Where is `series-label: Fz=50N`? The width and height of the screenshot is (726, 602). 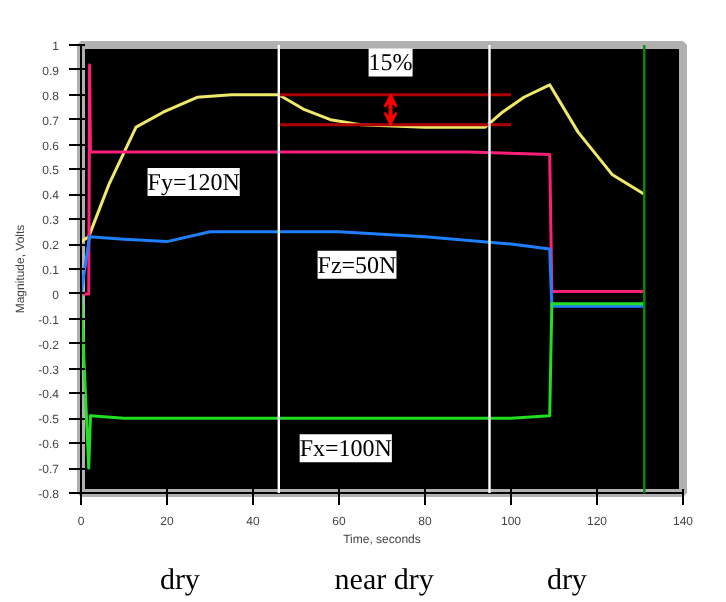
series-label: Fz=50N is located at coordinates (357, 264).